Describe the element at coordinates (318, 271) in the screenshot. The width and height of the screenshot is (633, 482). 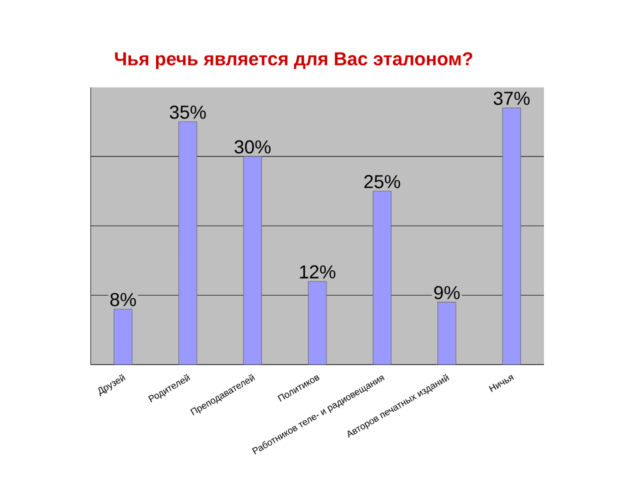
I see `data-label: 12%` at that location.